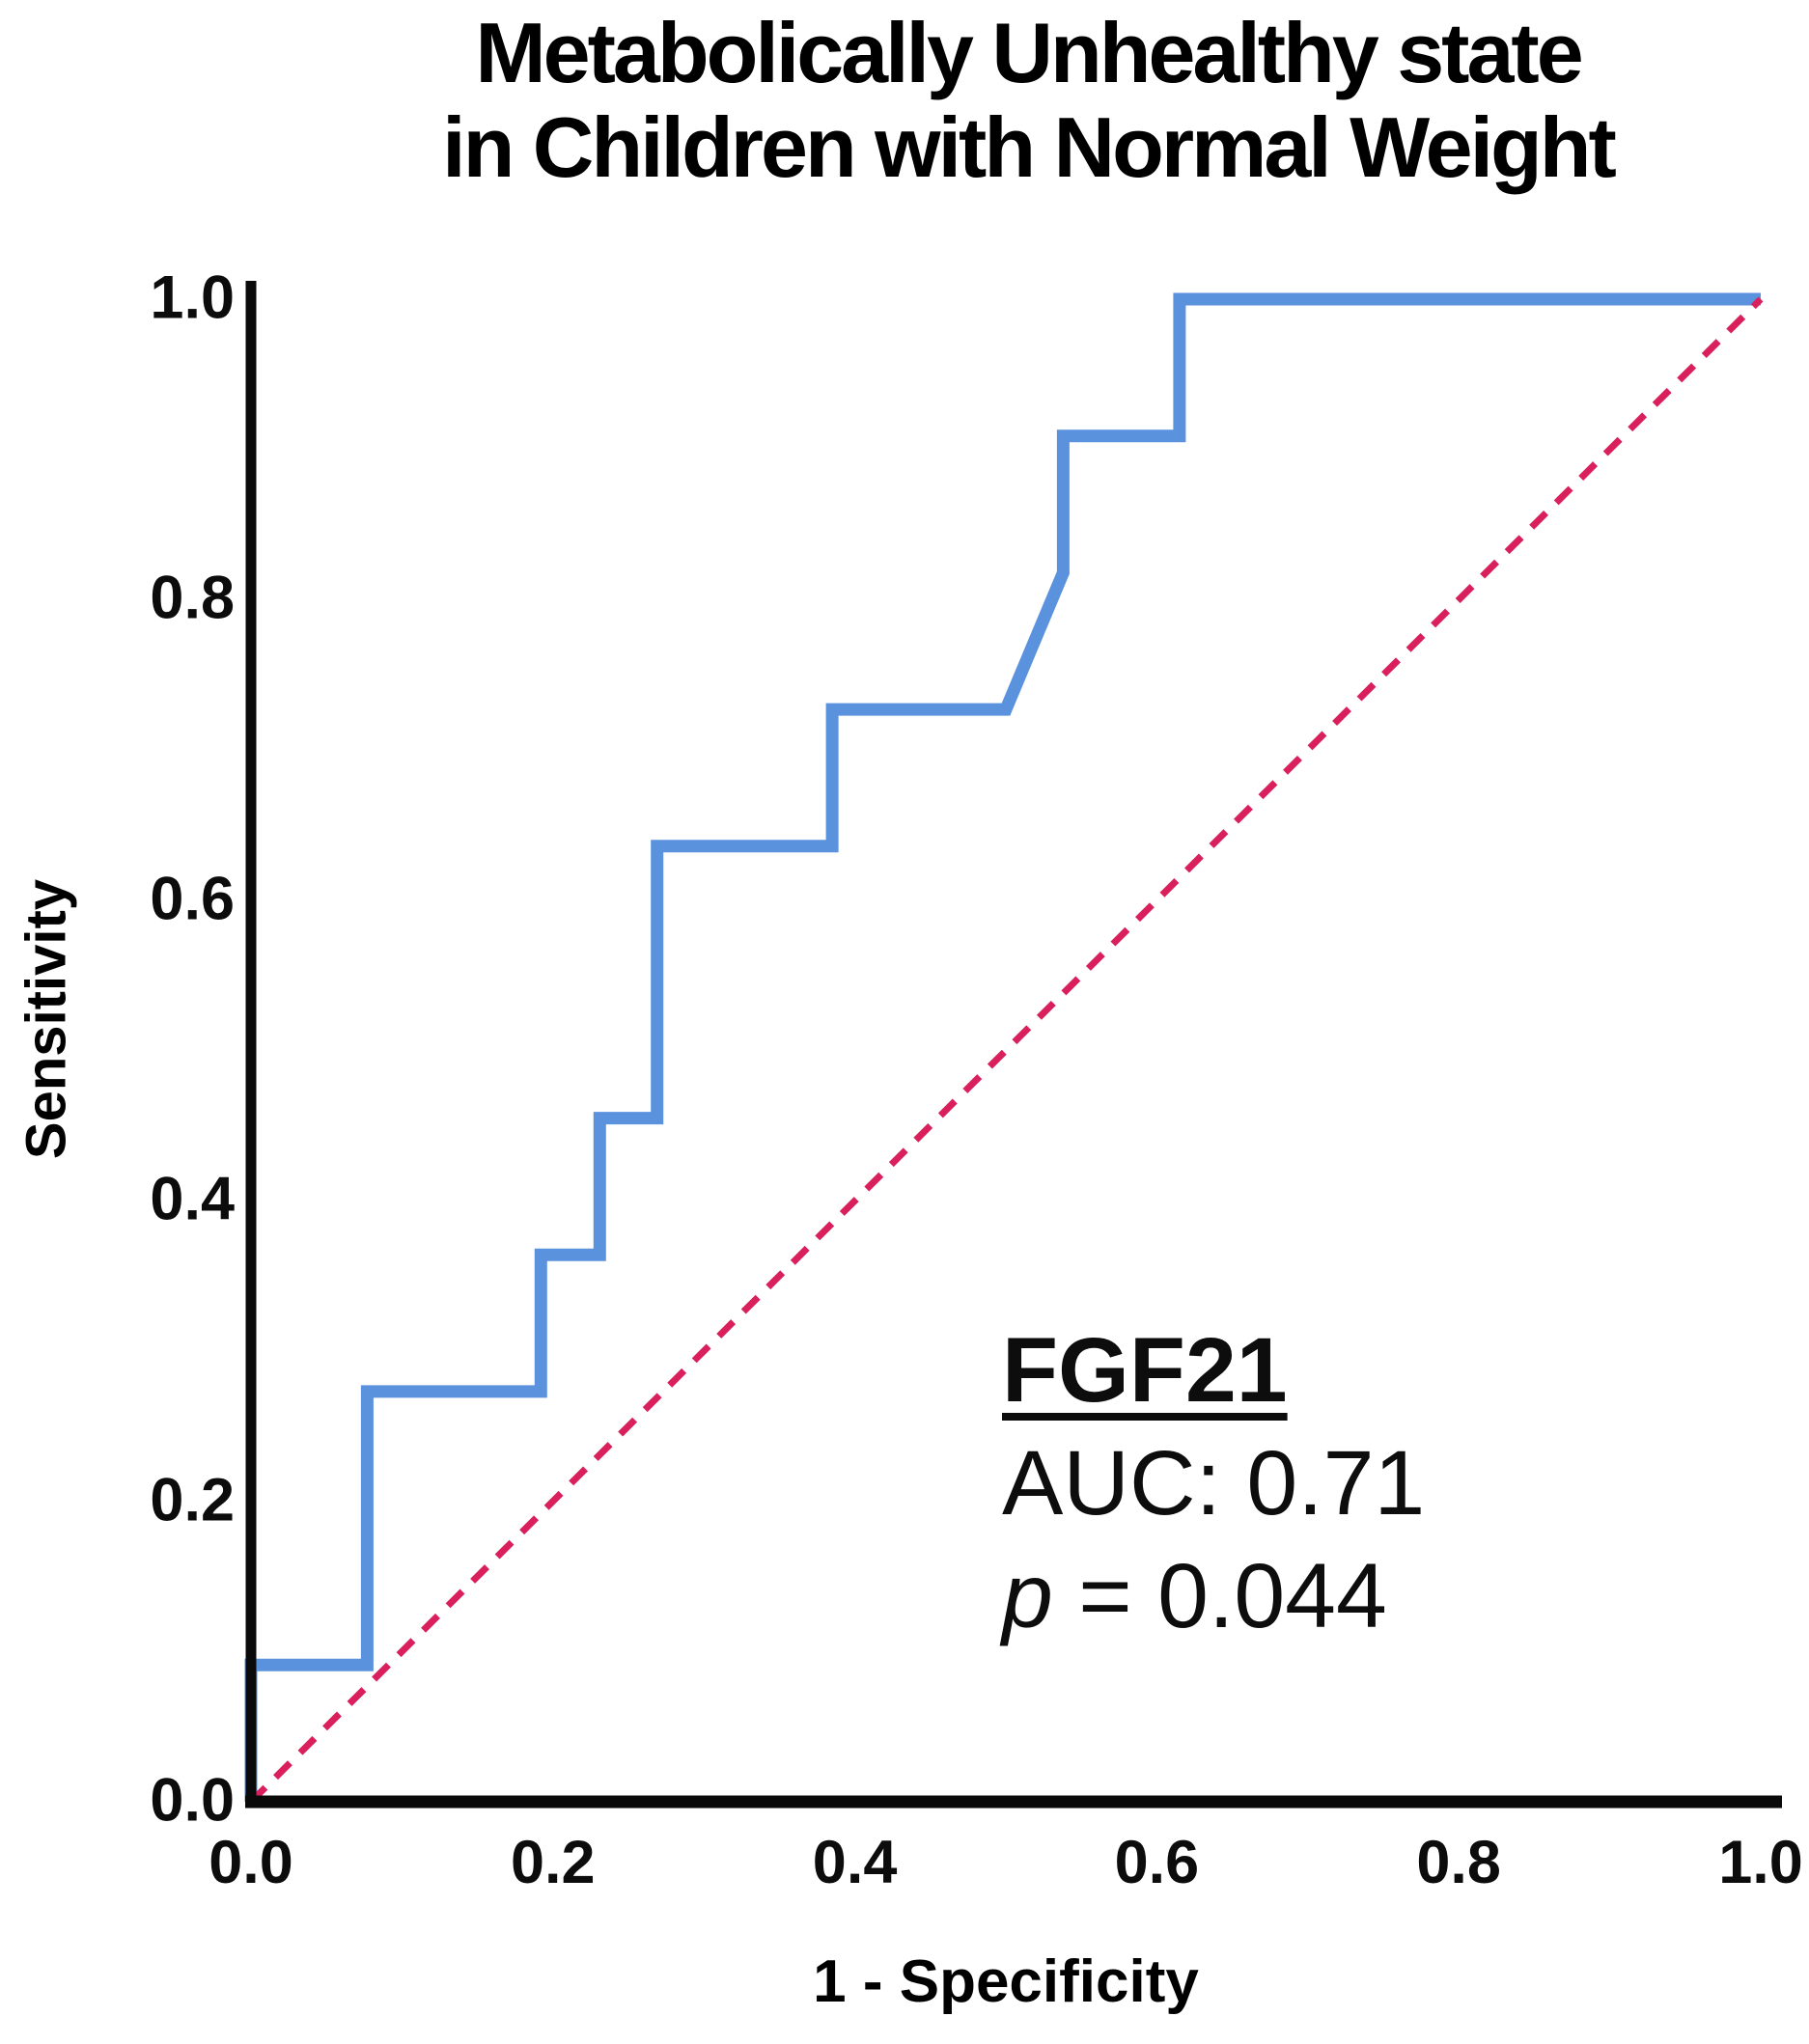 Image resolution: width=1809 pixels, height=2044 pixels. I want to click on x-tick-label: 0.4, so click(855, 1862).